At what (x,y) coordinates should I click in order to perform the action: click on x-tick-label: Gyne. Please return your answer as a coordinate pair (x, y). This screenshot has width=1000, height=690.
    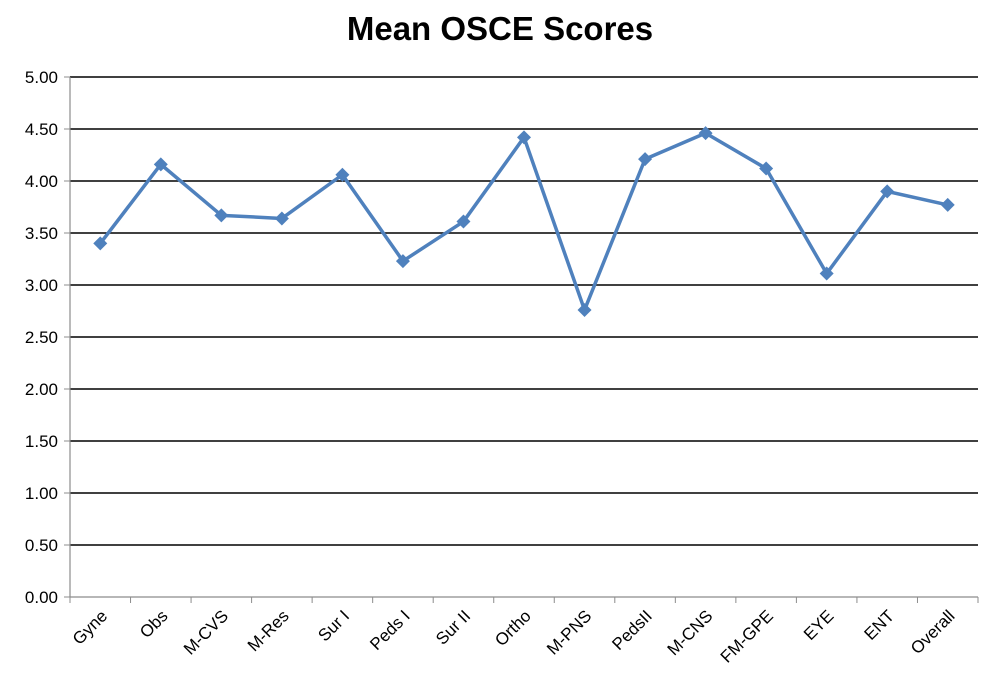
    Looking at the image, I should click on (90, 627).